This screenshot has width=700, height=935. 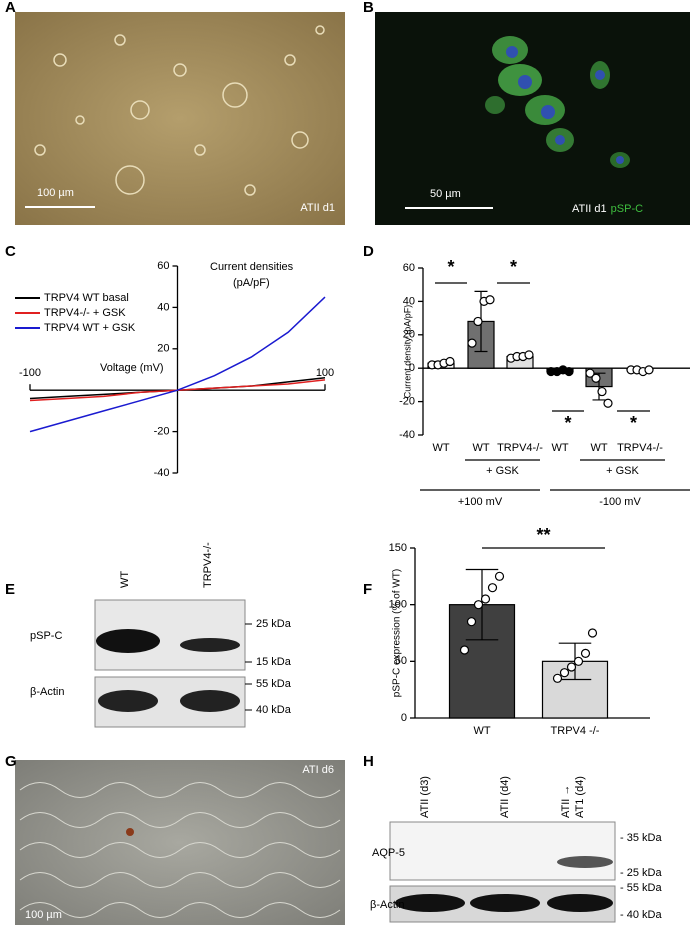 What do you see at coordinates (398, 548) in the screenshot?
I see `y-tick-label: 150` at bounding box center [398, 548].